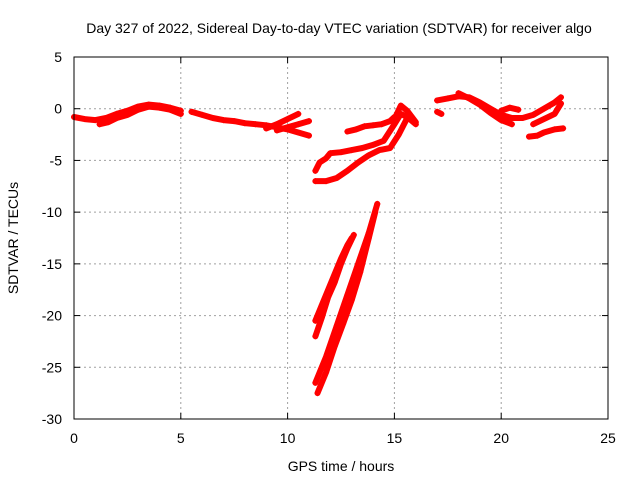  What do you see at coordinates (52, 419) in the screenshot?
I see `y-tick-label: -30` at bounding box center [52, 419].